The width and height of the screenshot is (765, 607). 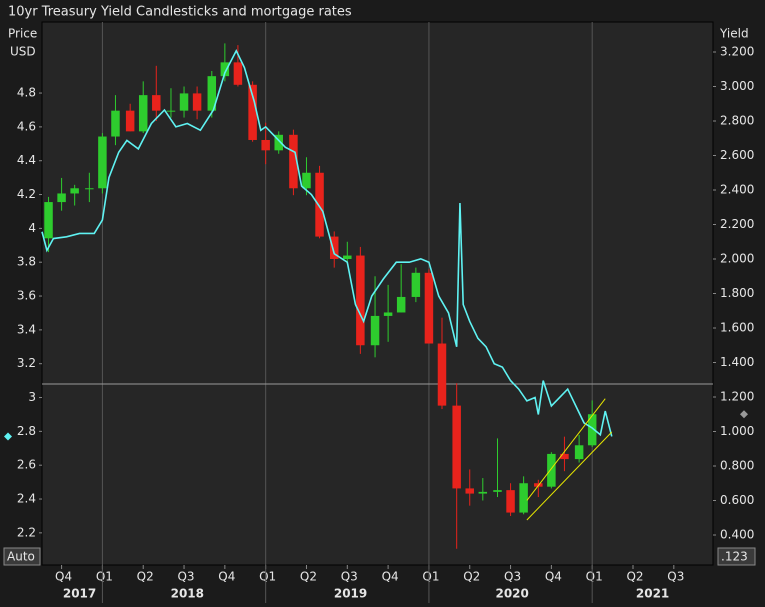 What do you see at coordinates (26, 499) in the screenshot?
I see `y-tick-label: 2.4` at bounding box center [26, 499].